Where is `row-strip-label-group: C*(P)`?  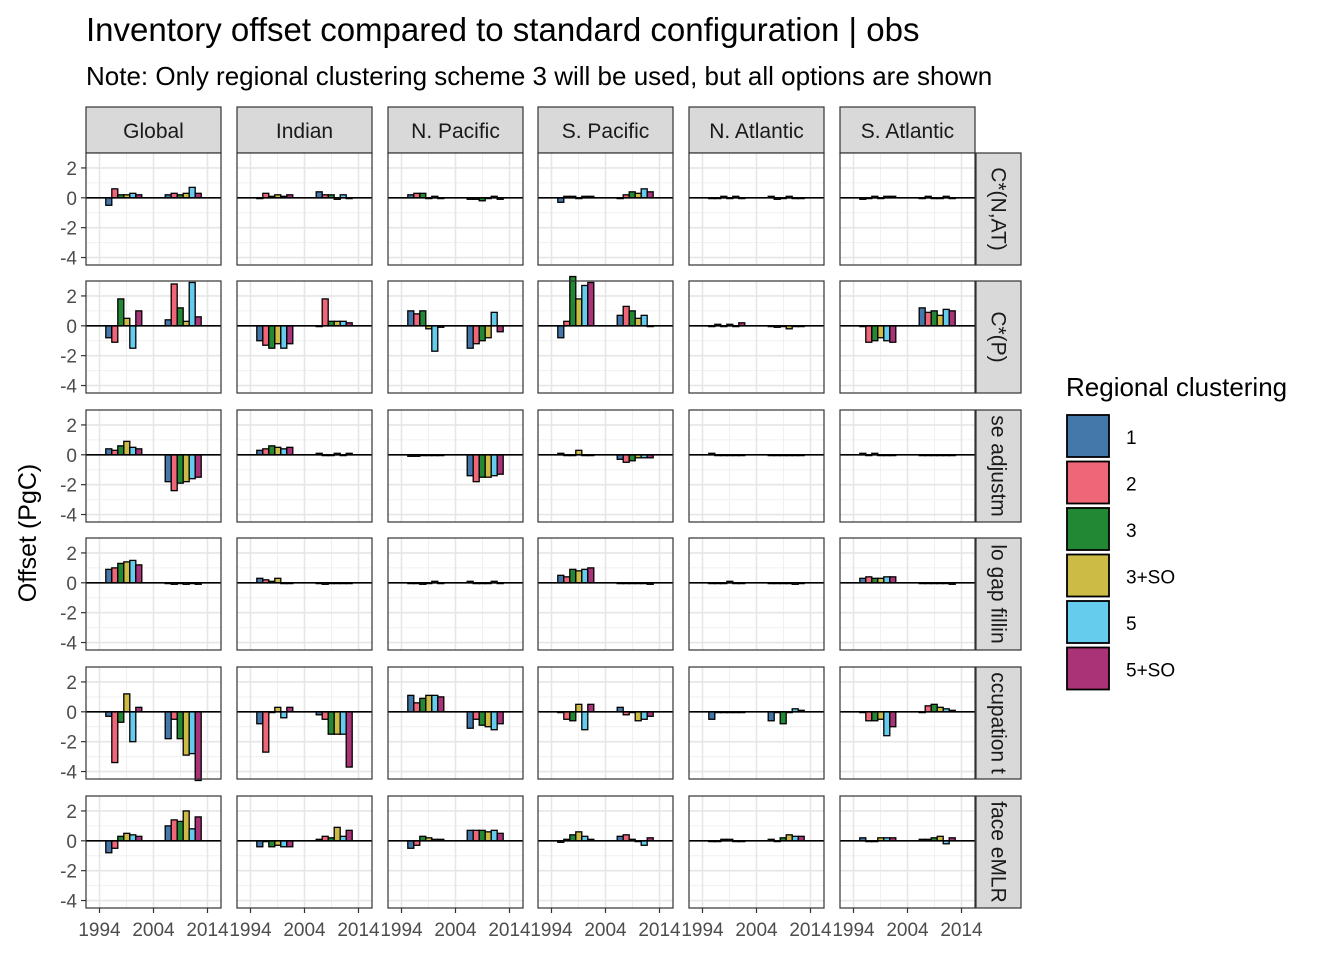
row-strip-label-group: C*(P) is located at coordinates (998, 336).